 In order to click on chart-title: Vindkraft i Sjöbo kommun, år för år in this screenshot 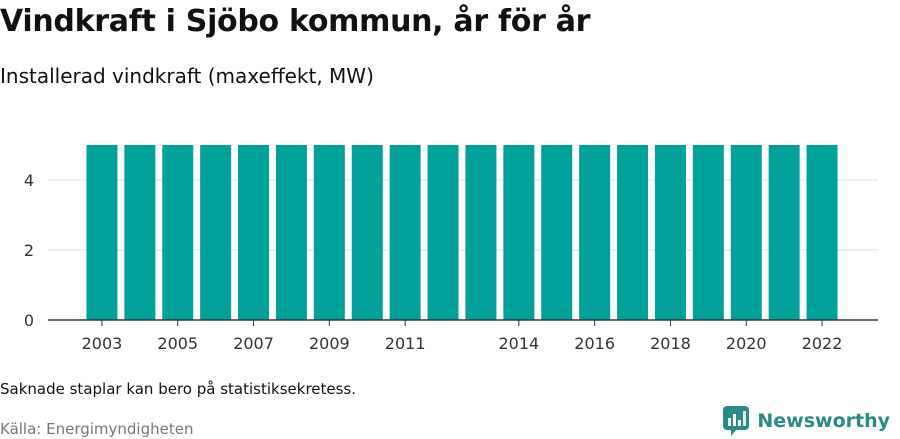, I will do `click(295, 21)`.